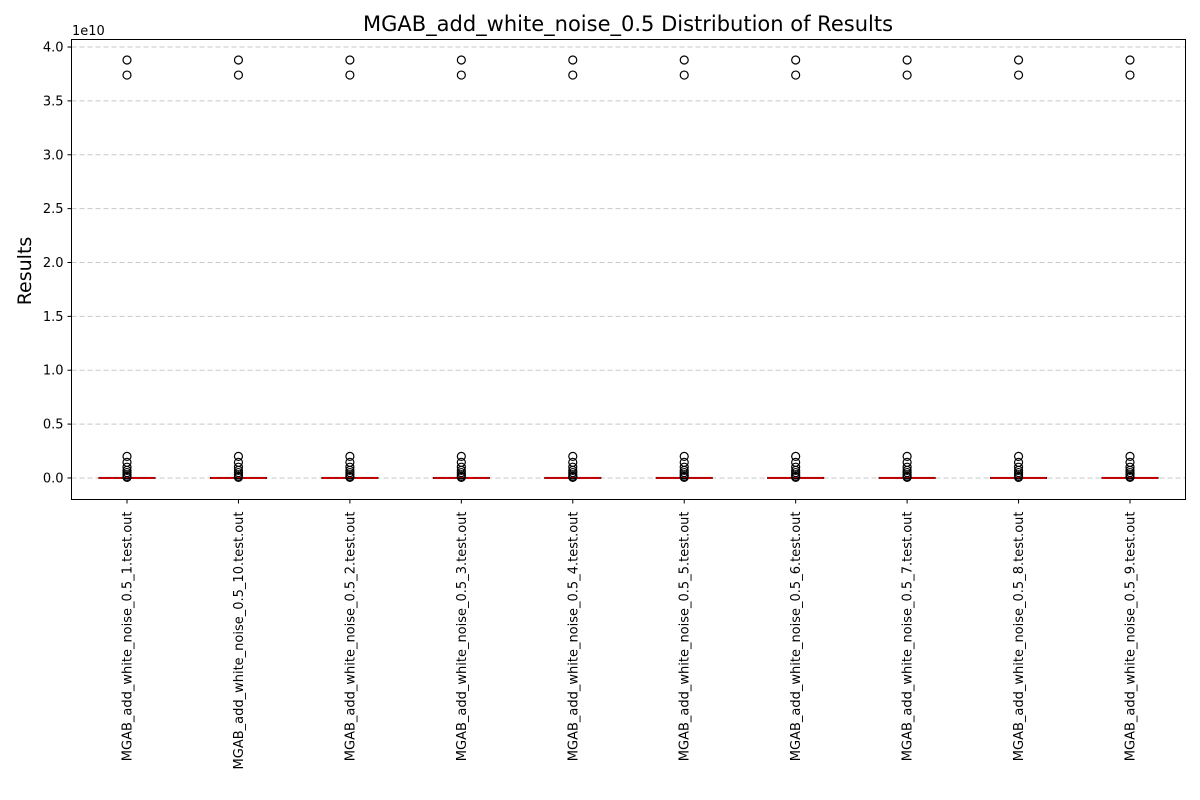 Image resolution: width=1200 pixels, height=800 pixels. What do you see at coordinates (573, 637) in the screenshot?
I see `x-tick-label: MGAB_add_white_noise_0.5_4.test.out` at bounding box center [573, 637].